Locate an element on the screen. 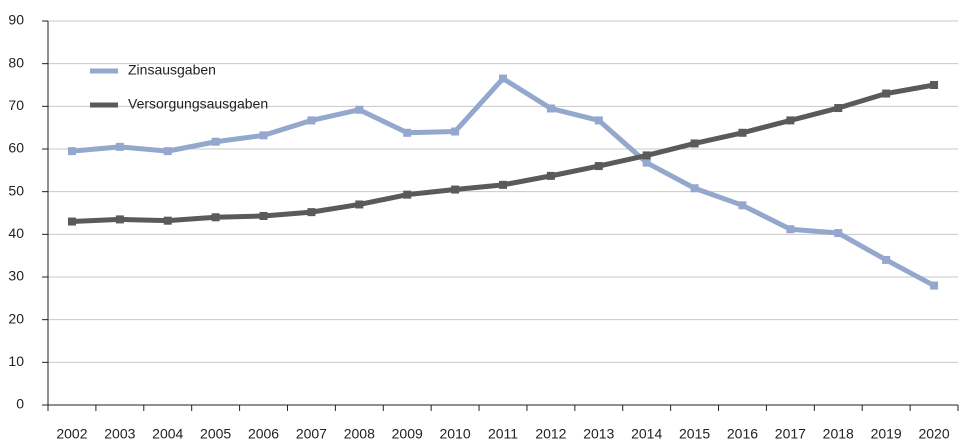  x-tick-label: 2004 is located at coordinates (167, 434).